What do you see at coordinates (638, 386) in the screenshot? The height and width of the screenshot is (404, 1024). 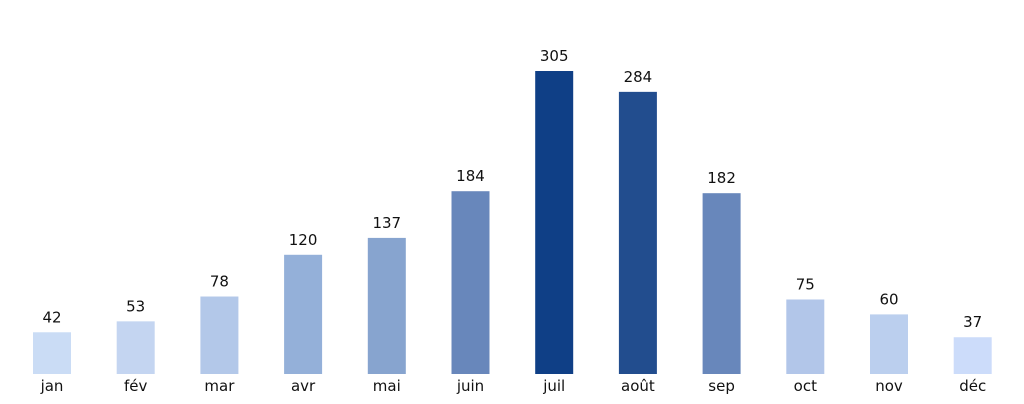 I see `x-tick-label-août: août` at bounding box center [638, 386].